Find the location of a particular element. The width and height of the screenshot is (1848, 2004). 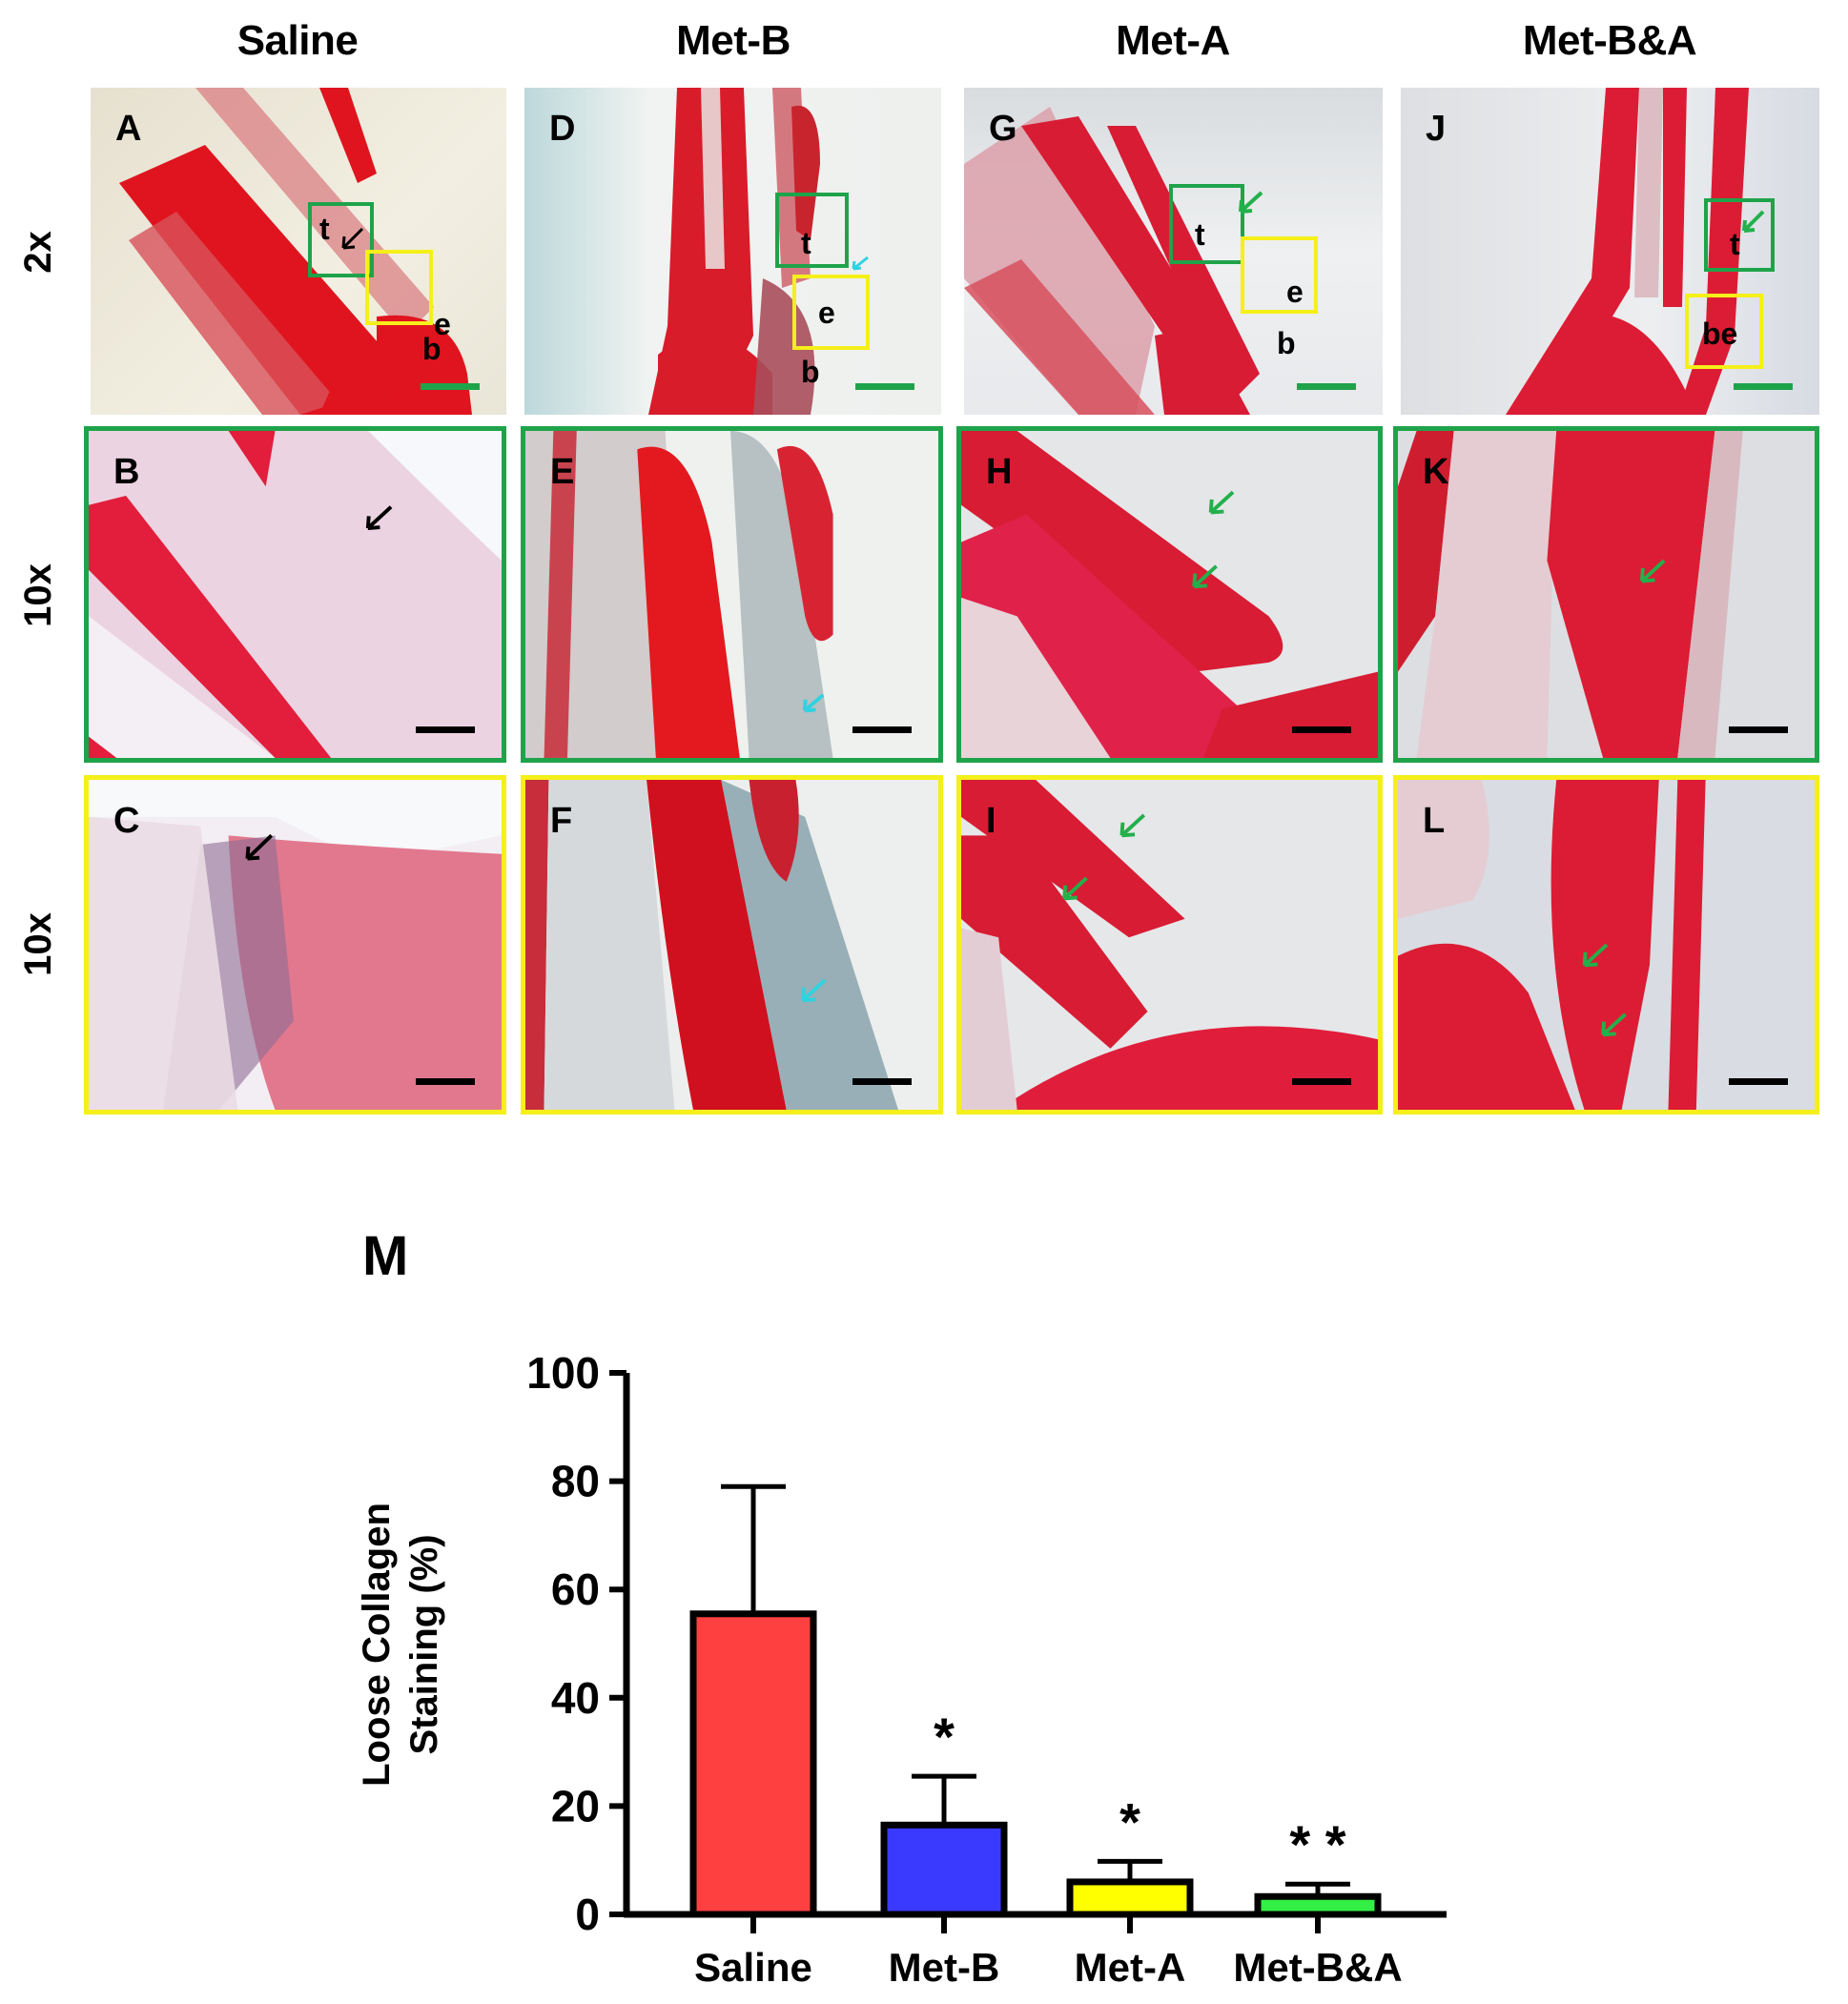

micrograph-panel-i: I is located at coordinates (1169, 945).